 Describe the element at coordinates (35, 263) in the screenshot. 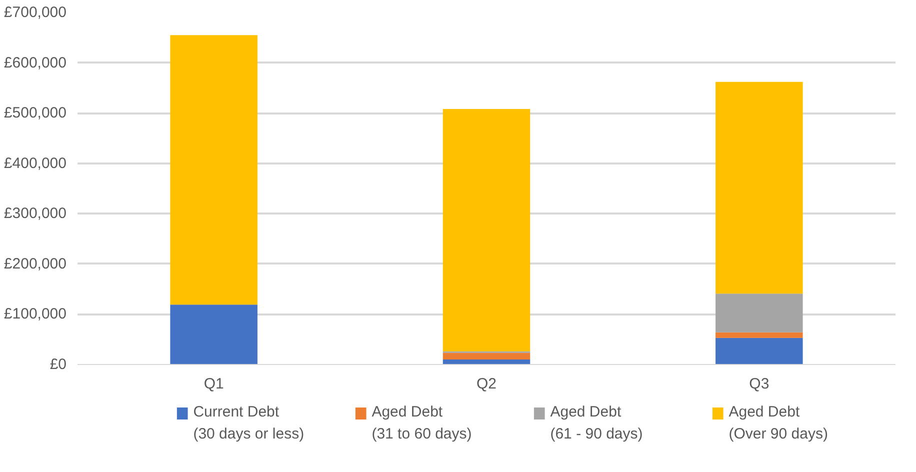

I see `y-tick-label: £200,000` at that location.